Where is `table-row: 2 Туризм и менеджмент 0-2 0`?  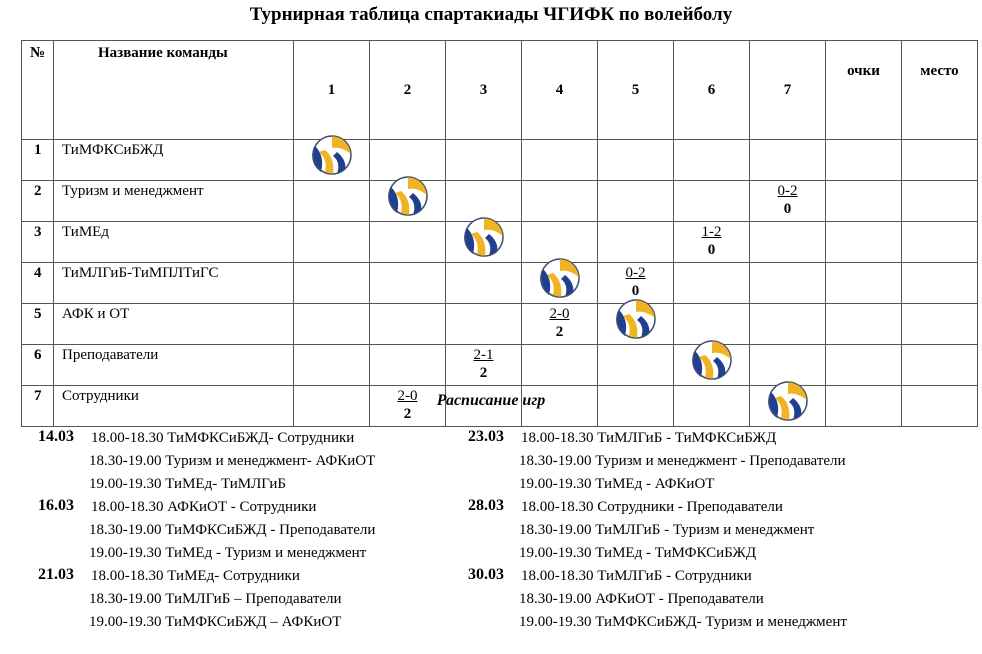
table-row: 2 Туризм и менеджмент 0-2 0 is located at coordinates (499, 199).